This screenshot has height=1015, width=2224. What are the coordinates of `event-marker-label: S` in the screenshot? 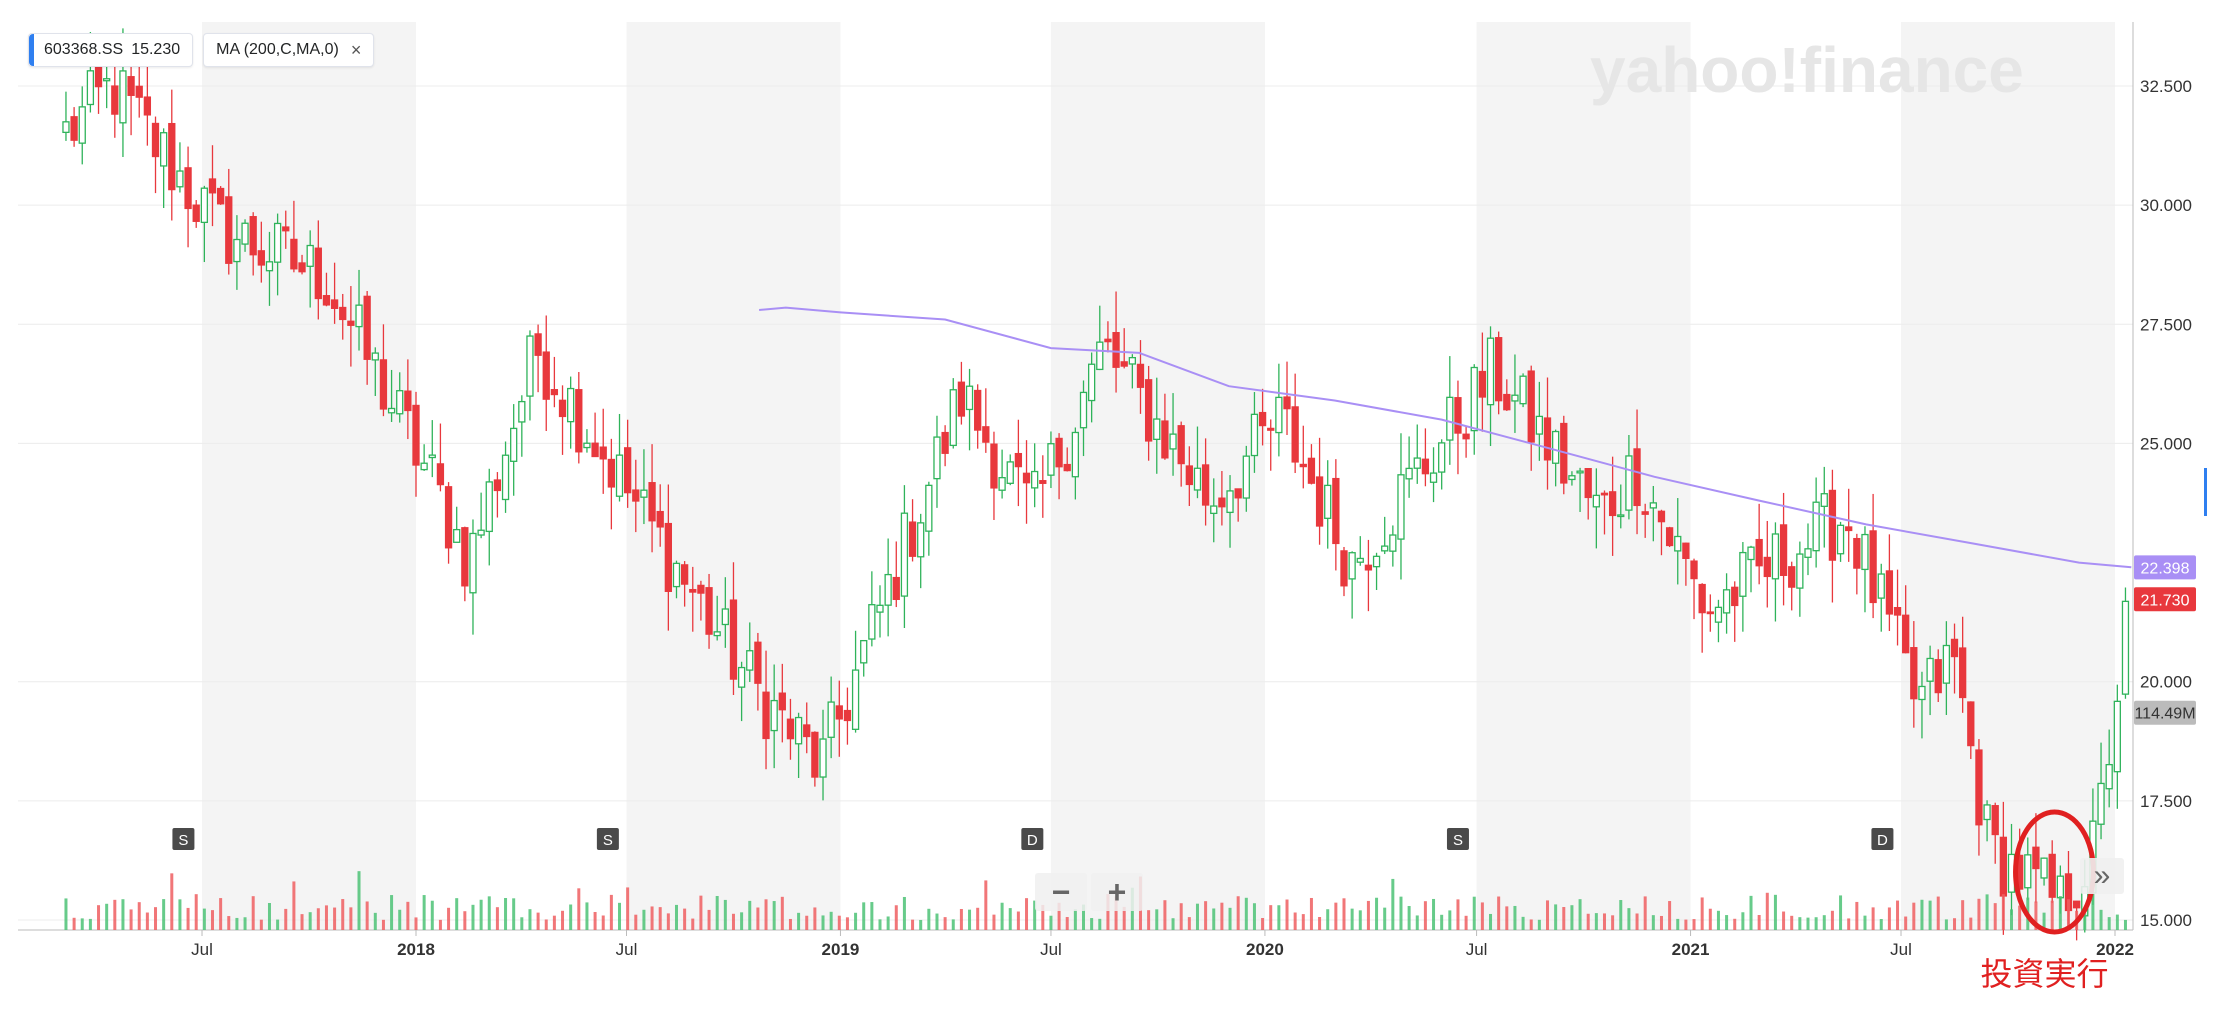 It's located at (1458, 840).